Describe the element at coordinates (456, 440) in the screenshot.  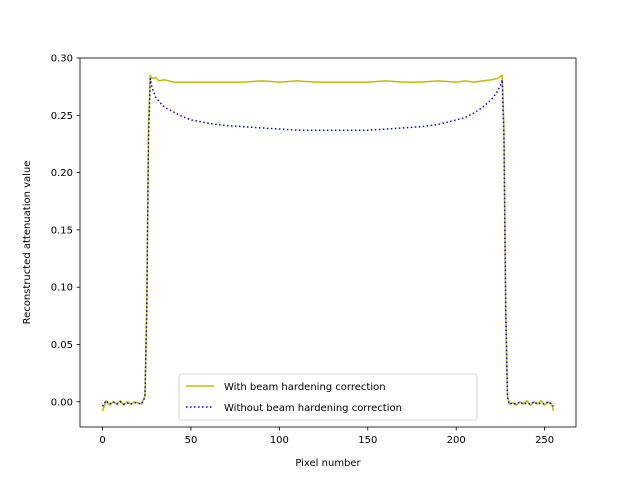
I see `x-tick-label: 200` at that location.